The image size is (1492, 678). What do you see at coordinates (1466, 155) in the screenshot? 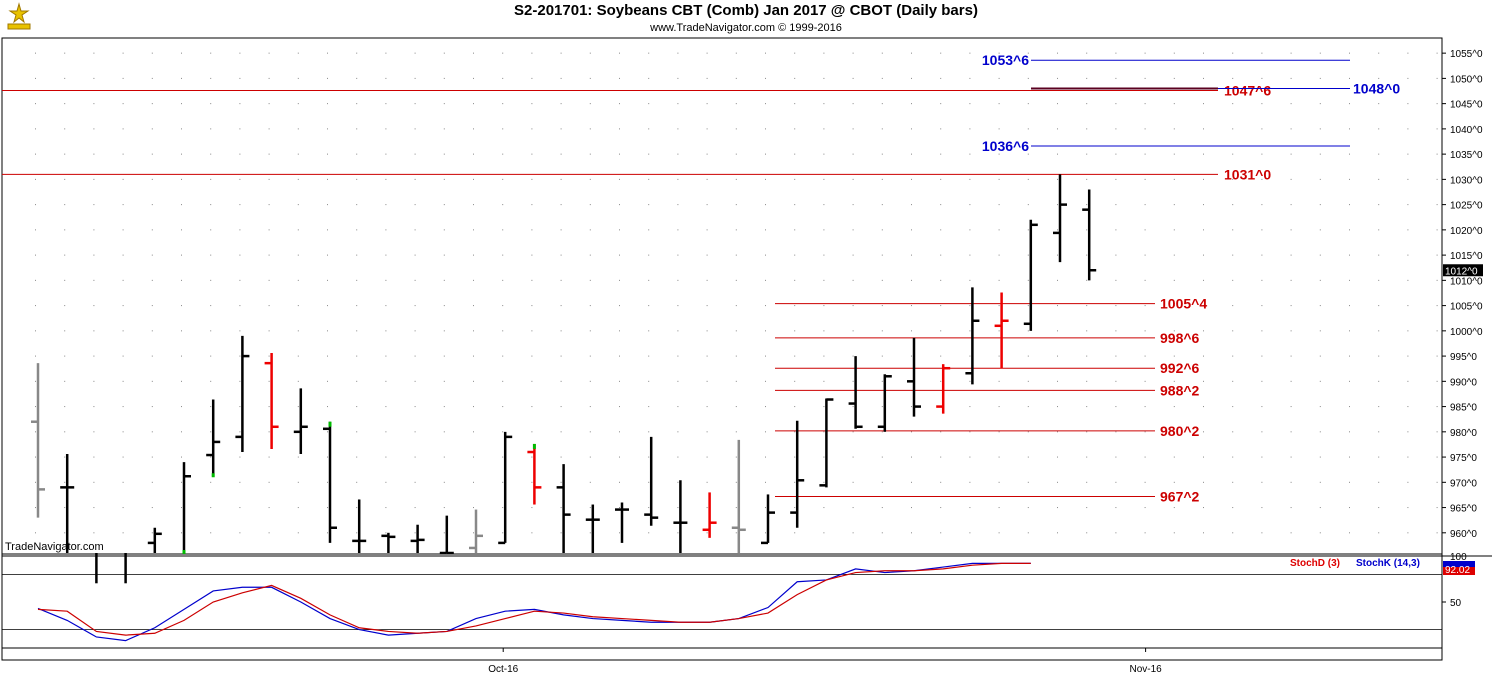
I see `price-axis-label: 1035^0` at bounding box center [1466, 155].